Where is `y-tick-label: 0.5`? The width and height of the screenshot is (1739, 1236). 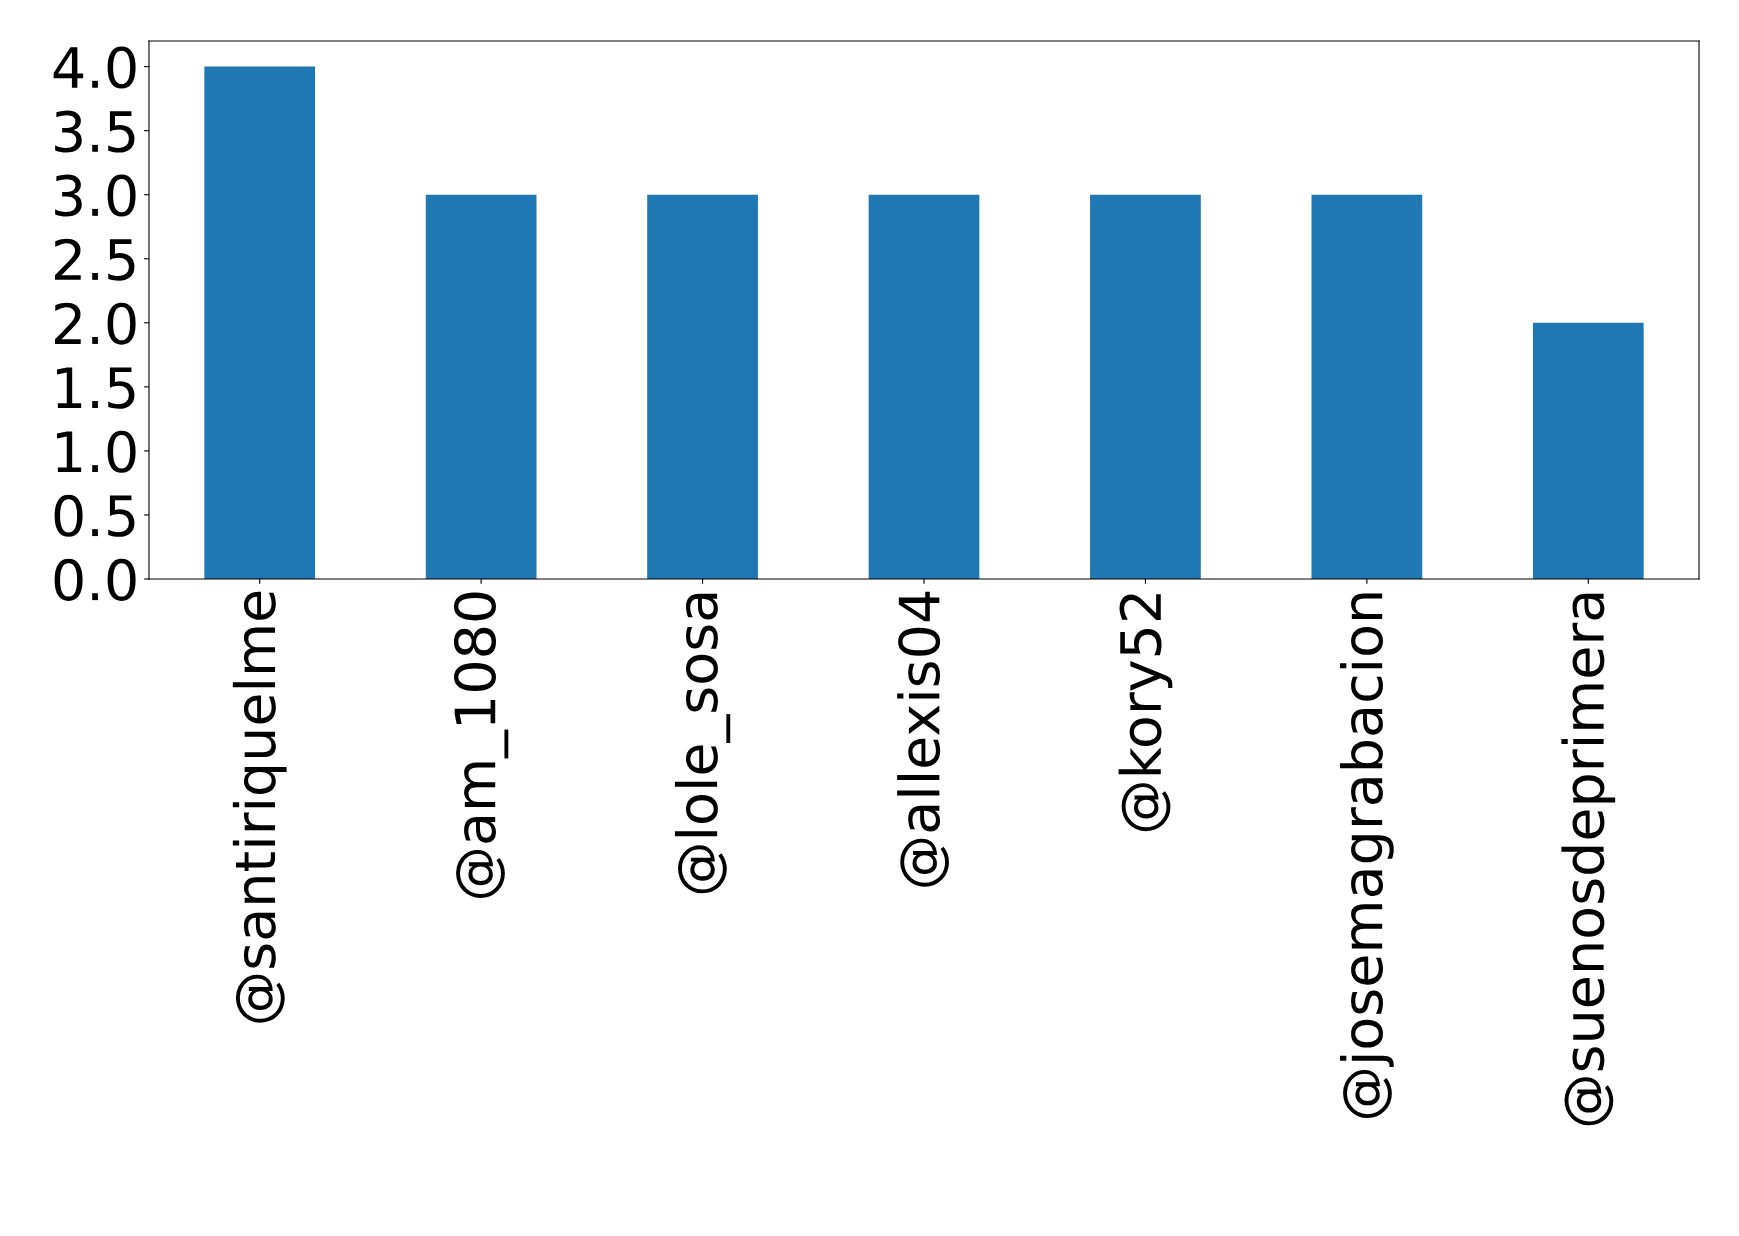
y-tick-label: 0.5 is located at coordinates (94, 515).